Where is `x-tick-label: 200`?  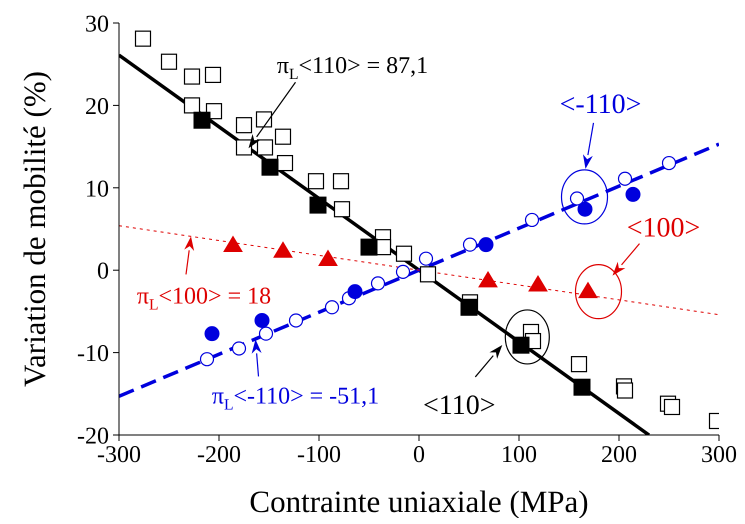
x-tick-label: 200 is located at coordinates (619, 455).